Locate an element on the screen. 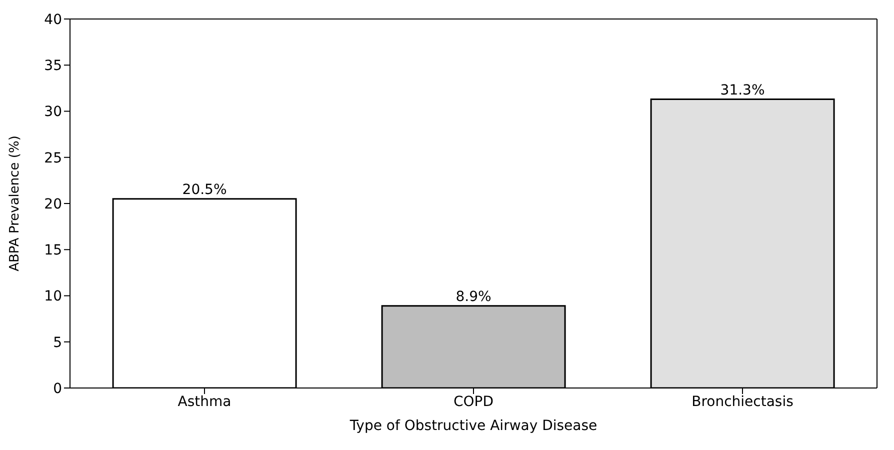 This screenshot has height=450, width=894. x-tick-label: Bronchiectasis is located at coordinates (743, 402).